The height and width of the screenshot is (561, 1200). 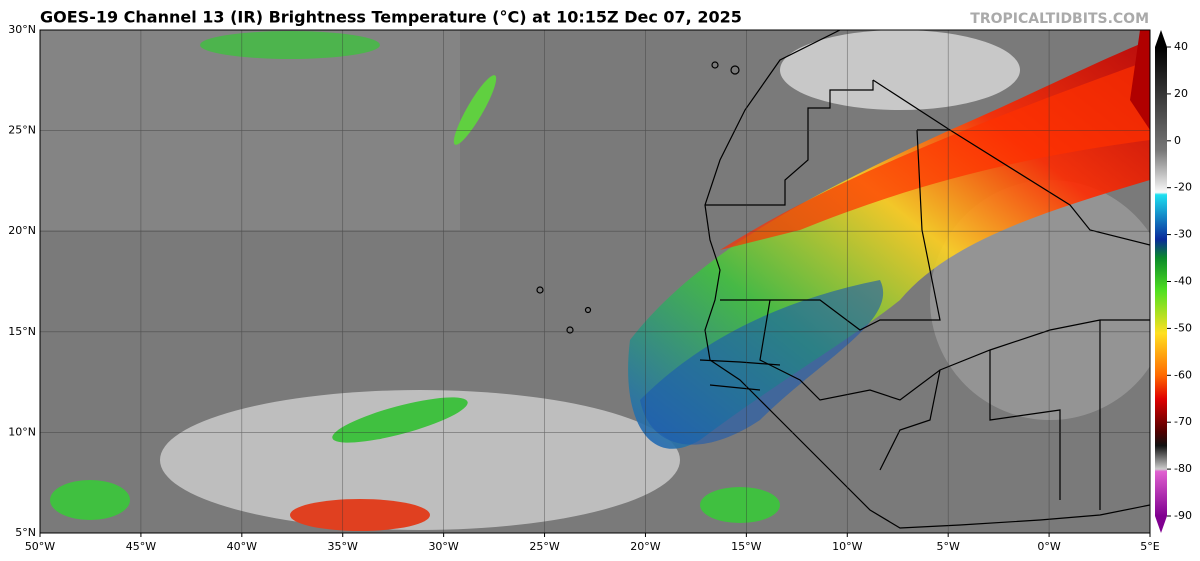 I want to click on lon-label: 5°W, so click(x=947, y=546).